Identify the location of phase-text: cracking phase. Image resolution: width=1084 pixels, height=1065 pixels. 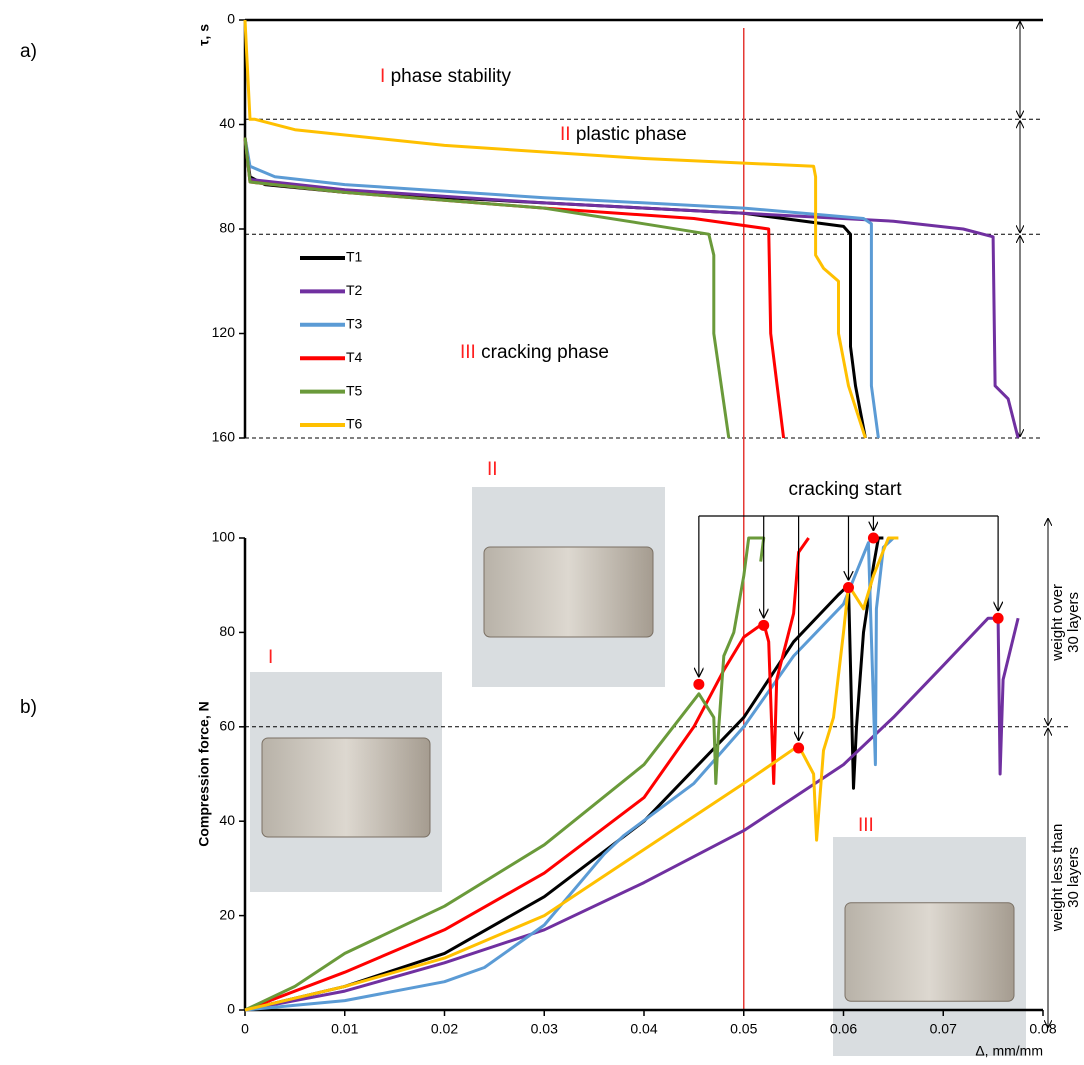
(545, 352).